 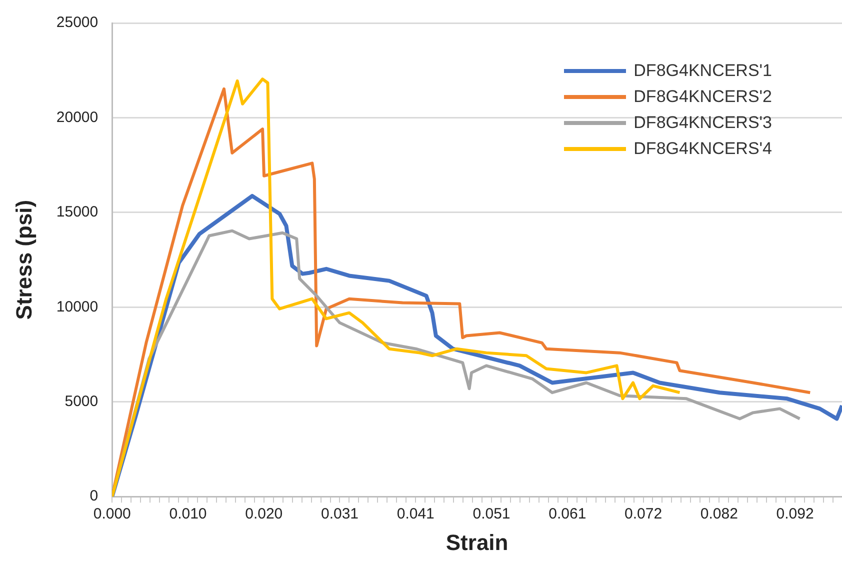 What do you see at coordinates (112, 514) in the screenshot?
I see `x-tick-label: 0.000` at bounding box center [112, 514].